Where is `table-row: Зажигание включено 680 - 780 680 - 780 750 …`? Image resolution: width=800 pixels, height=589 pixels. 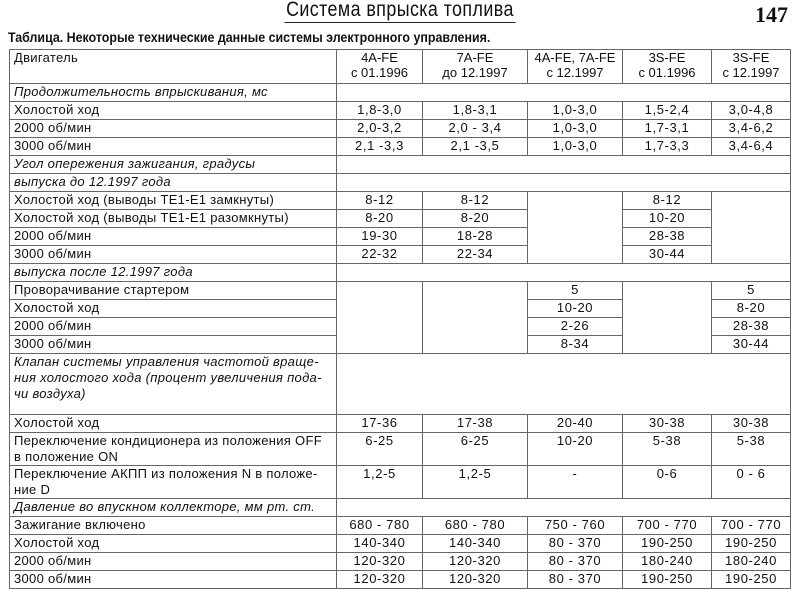
table-row: Зажигание включено 680 - 780 680 - 780 750 … is located at coordinates (400, 525).